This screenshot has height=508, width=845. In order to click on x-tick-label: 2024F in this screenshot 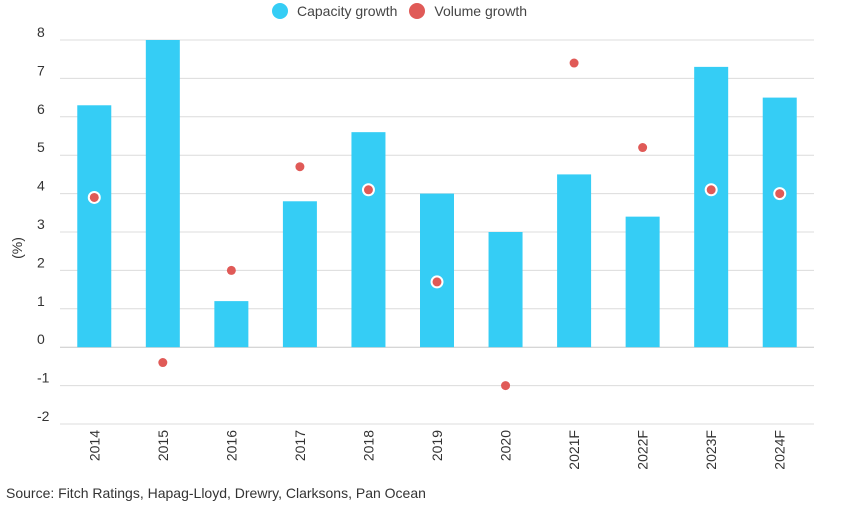, I will do `click(780, 450)`.